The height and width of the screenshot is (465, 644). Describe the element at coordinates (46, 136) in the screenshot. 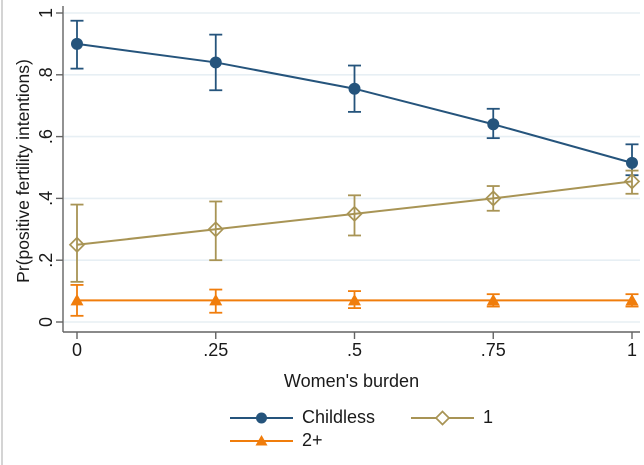

I see `y-tick-label: .6` at that location.